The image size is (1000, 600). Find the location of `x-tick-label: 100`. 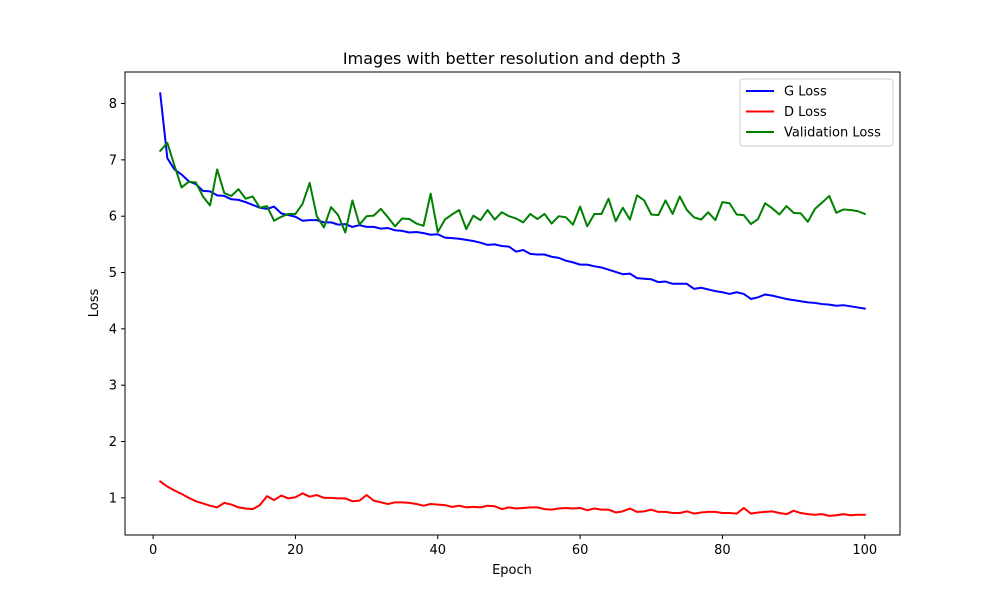

x-tick-label: 100 is located at coordinates (864, 550).